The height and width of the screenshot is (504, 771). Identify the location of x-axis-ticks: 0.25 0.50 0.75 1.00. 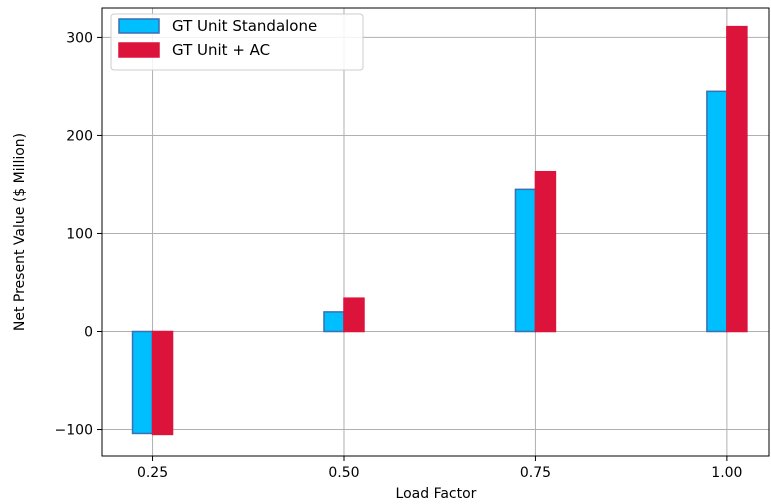
(439, 468).